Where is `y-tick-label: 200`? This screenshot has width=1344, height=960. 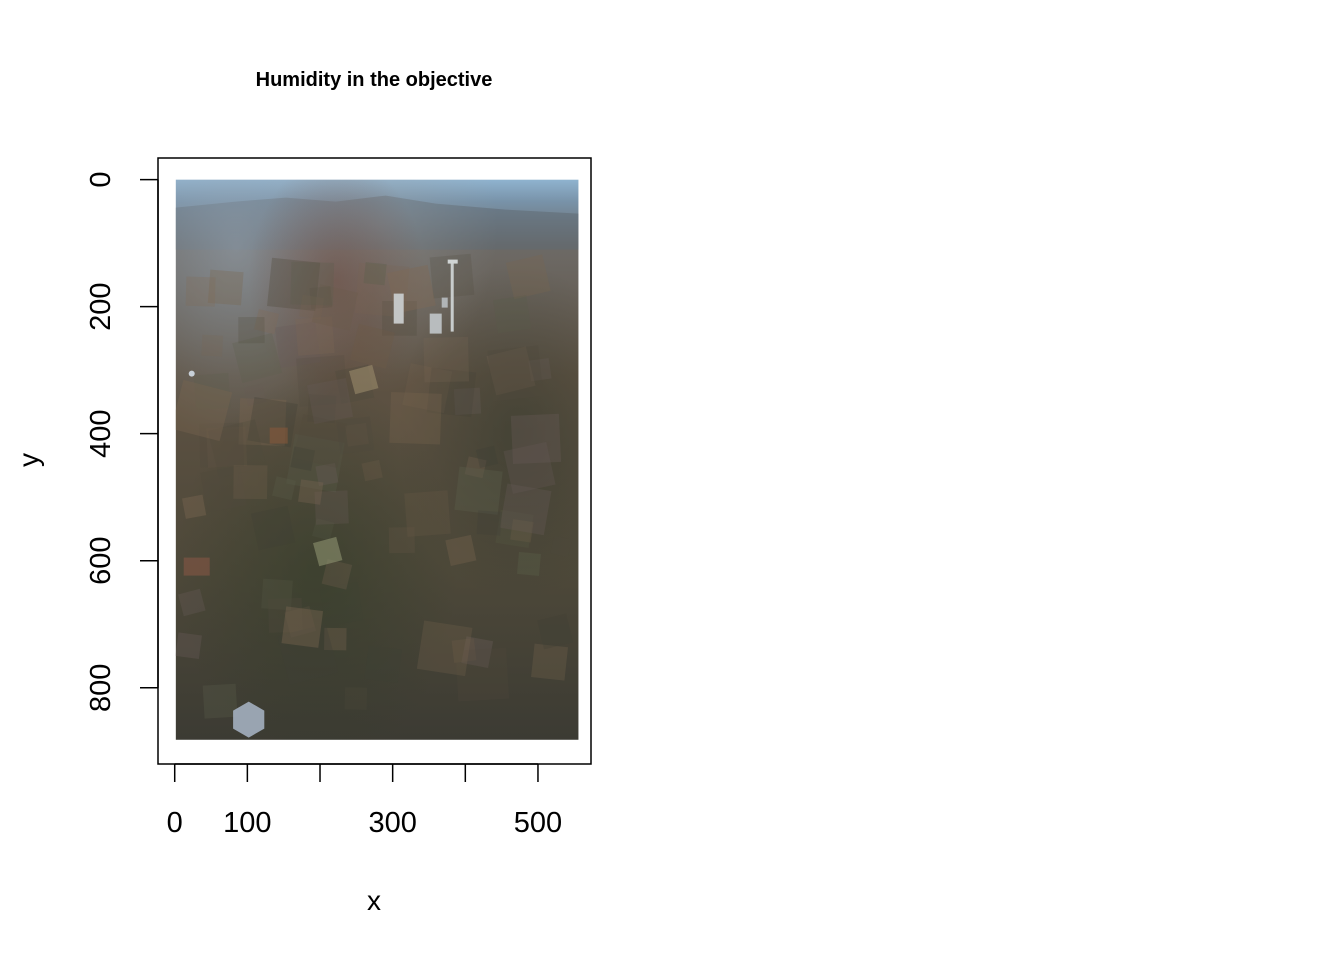 y-tick-label: 200 is located at coordinates (101, 306).